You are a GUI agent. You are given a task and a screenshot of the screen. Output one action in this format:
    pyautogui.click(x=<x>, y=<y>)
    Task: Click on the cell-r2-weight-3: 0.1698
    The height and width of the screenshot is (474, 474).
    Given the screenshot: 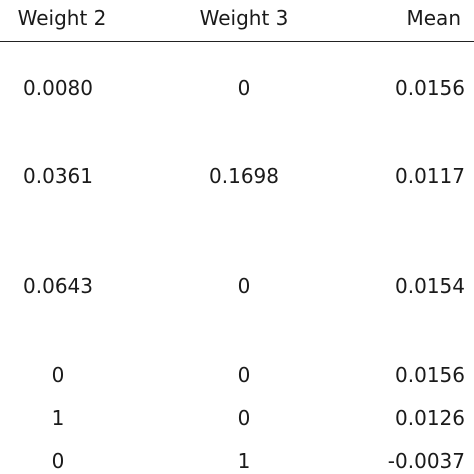 What is the action you would take?
    pyautogui.click(x=244, y=176)
    